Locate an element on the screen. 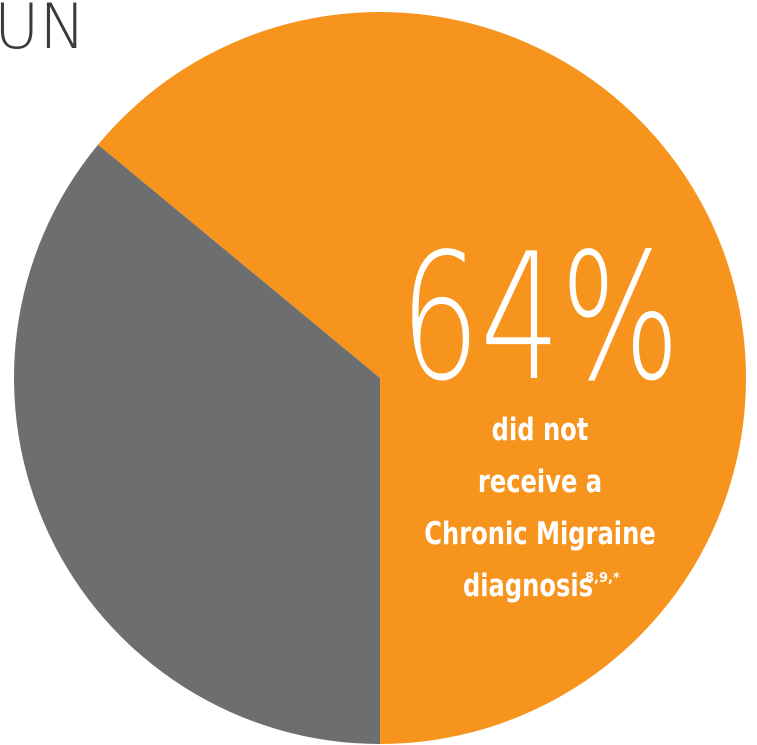 The image size is (757, 745). footnote-ref: 8,9,* is located at coordinates (602, 578).